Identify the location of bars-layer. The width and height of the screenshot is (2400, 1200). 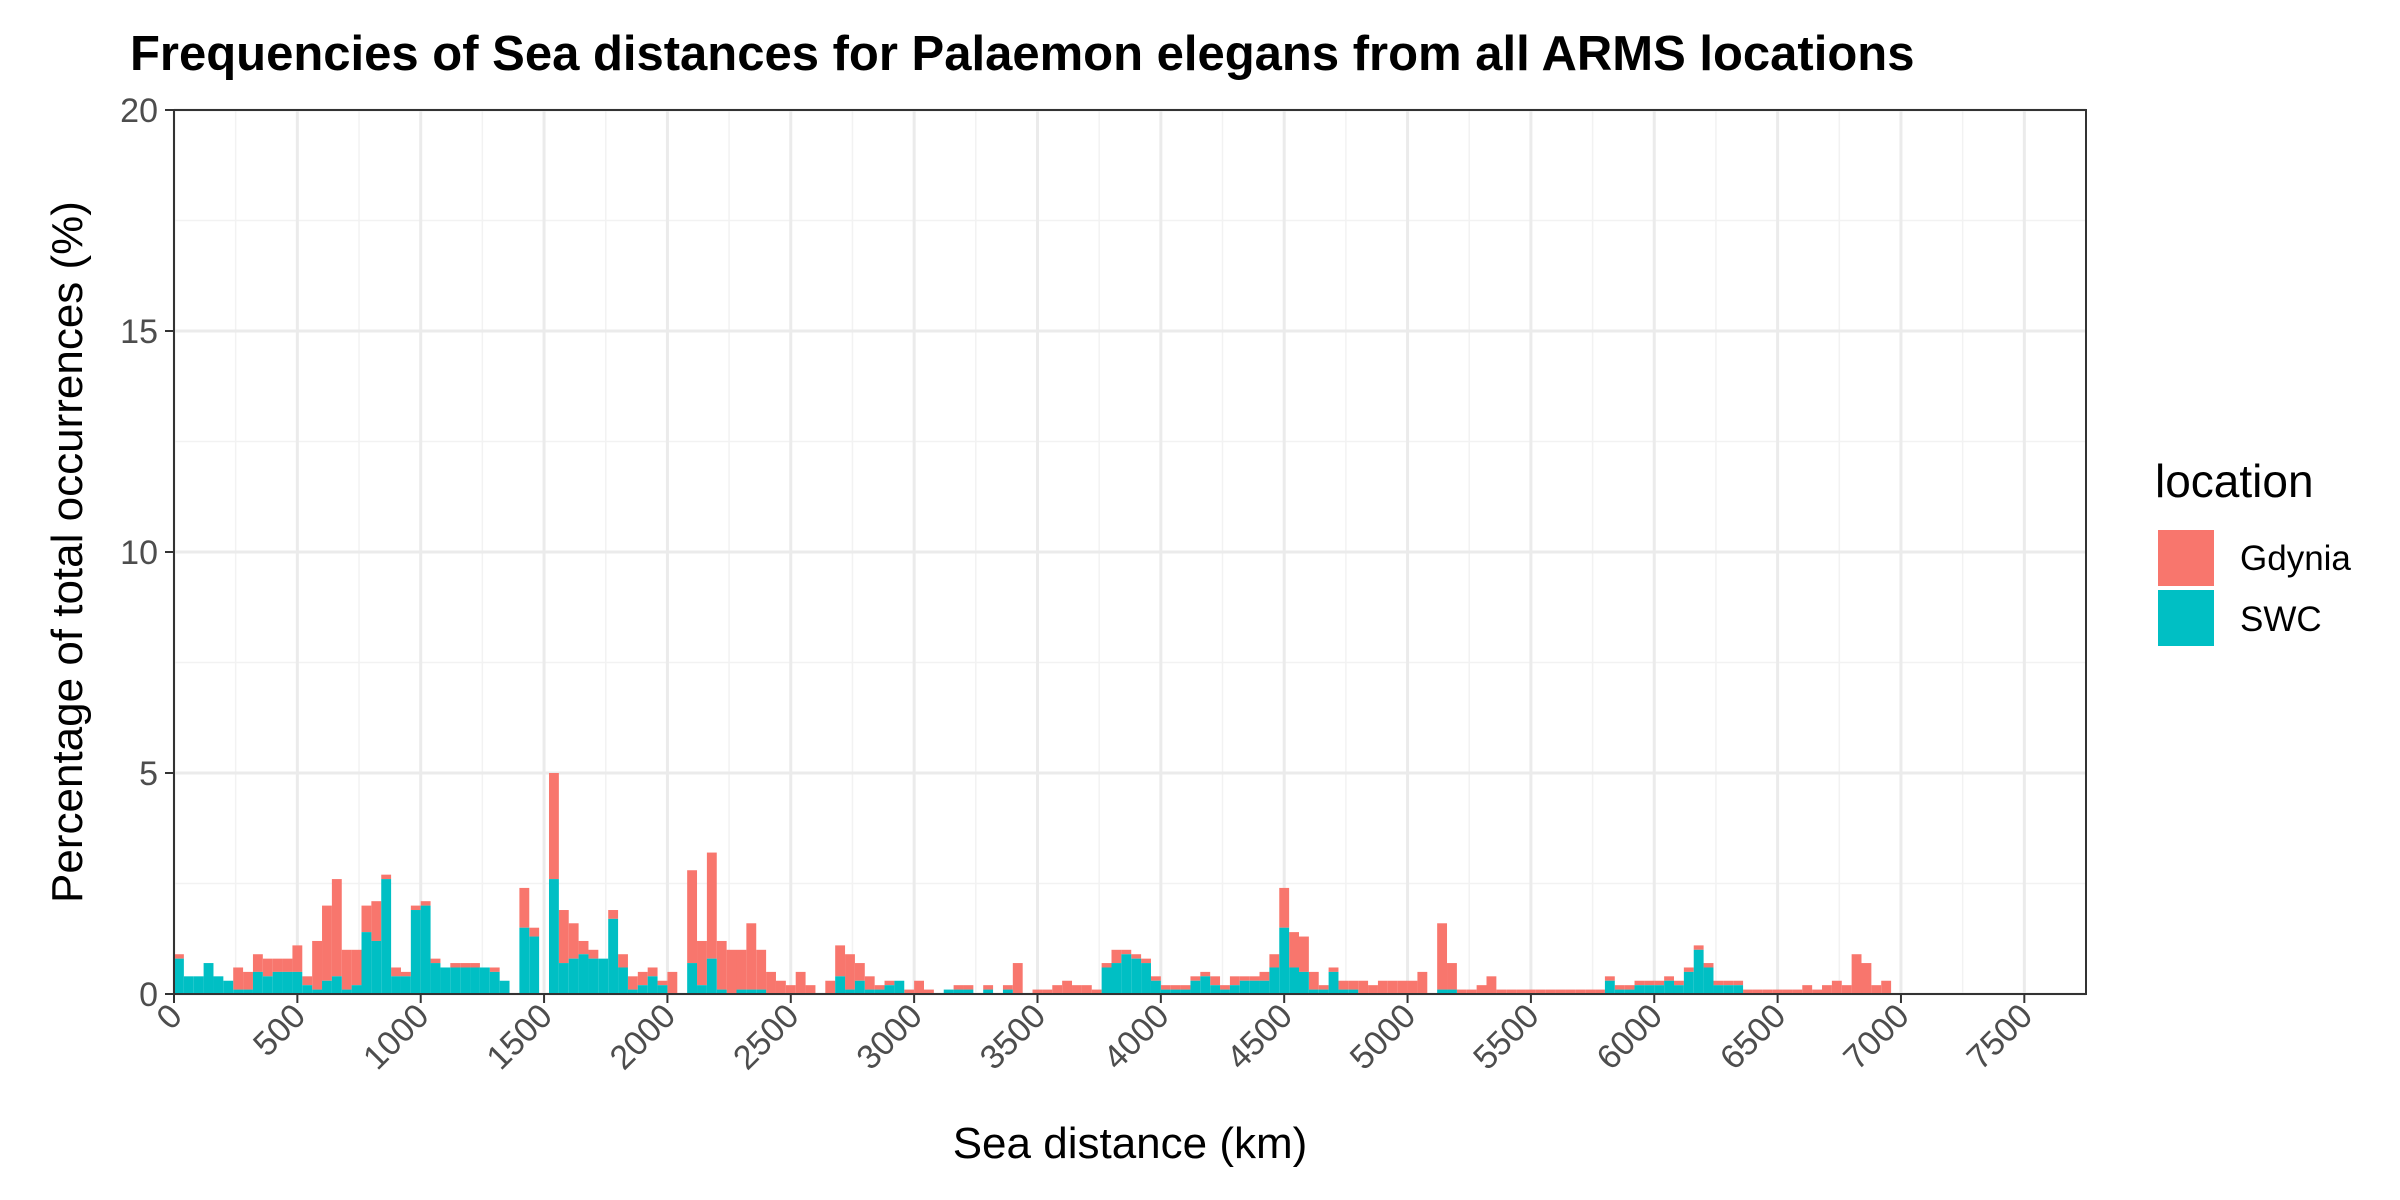
(1033, 883).